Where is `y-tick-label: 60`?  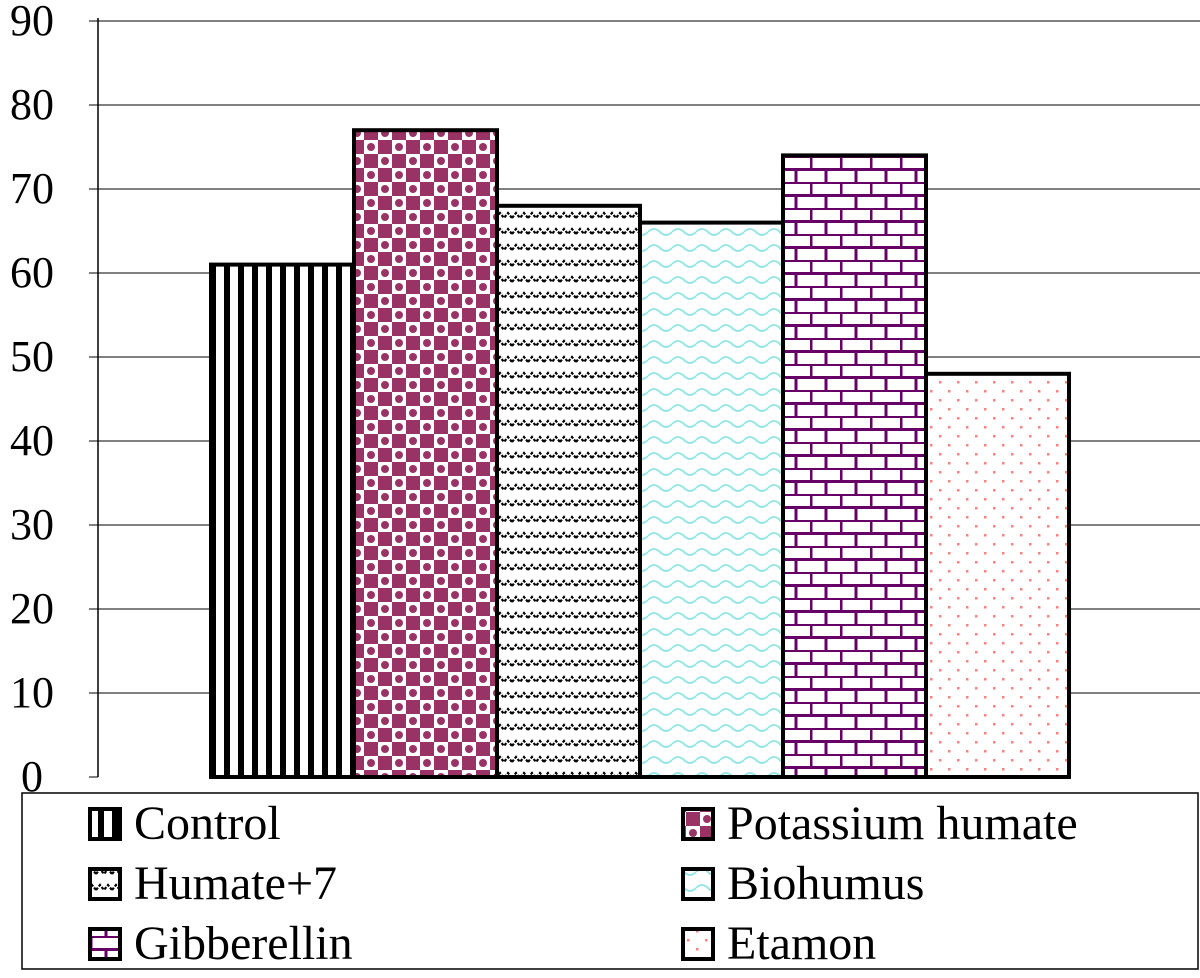 y-tick-label: 60 is located at coordinates (32, 272).